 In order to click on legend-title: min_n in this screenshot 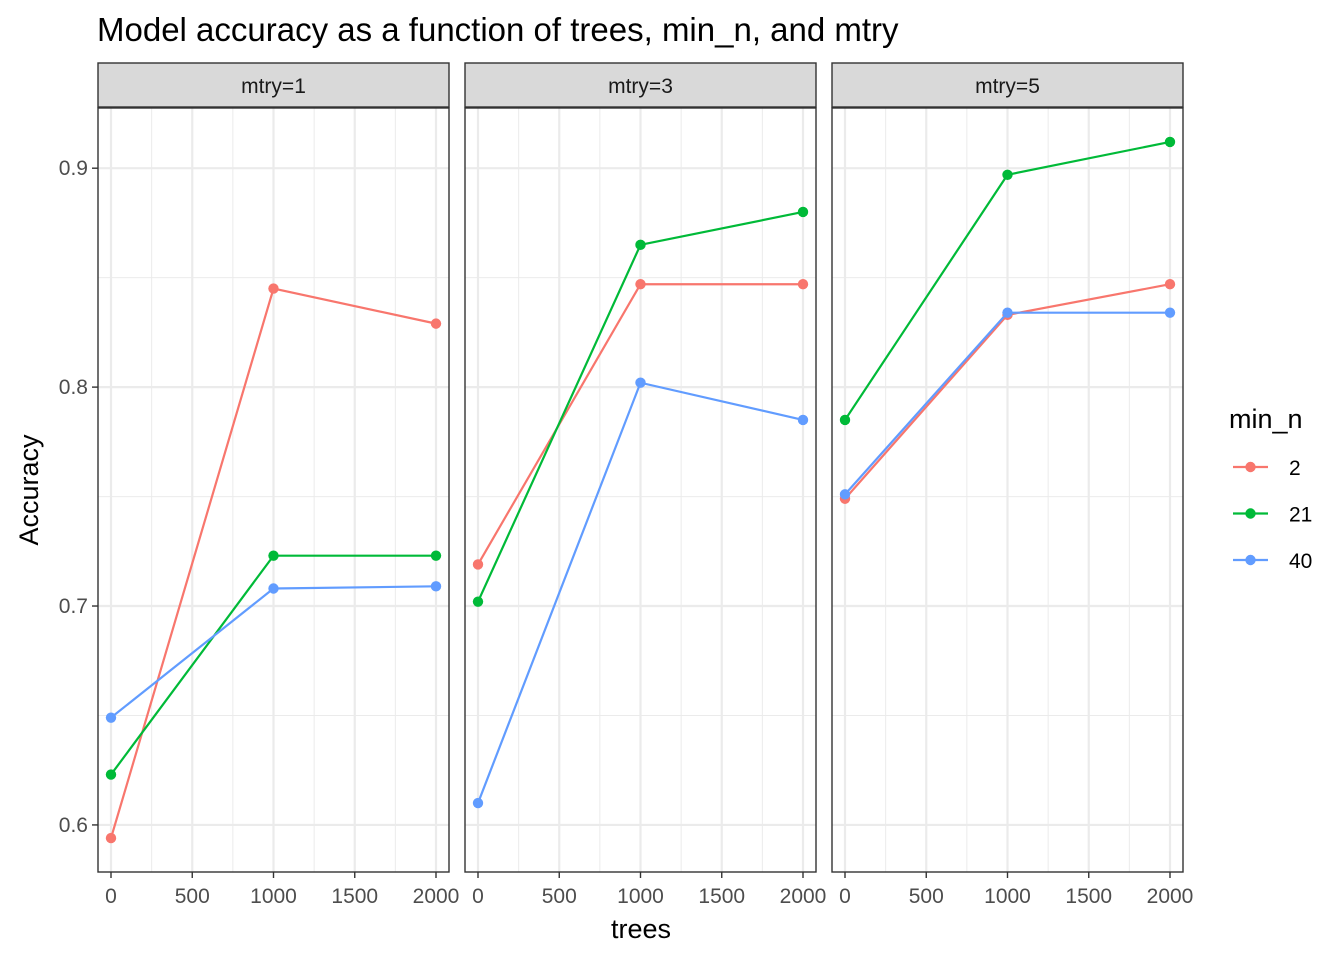, I will do `click(1266, 419)`.